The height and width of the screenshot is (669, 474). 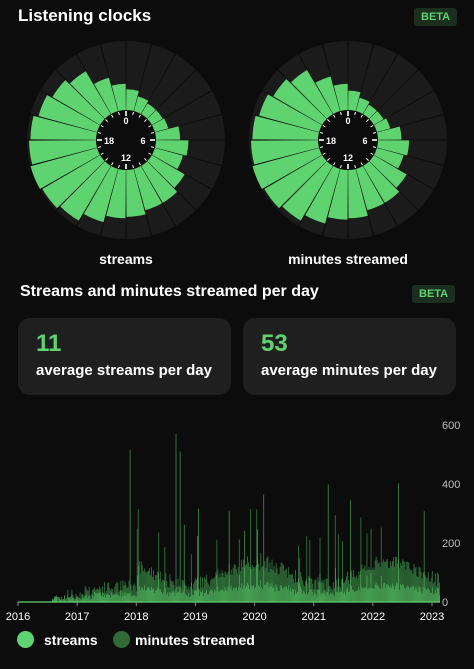 I want to click on x-tick-label: 2019, so click(x=195, y=617).